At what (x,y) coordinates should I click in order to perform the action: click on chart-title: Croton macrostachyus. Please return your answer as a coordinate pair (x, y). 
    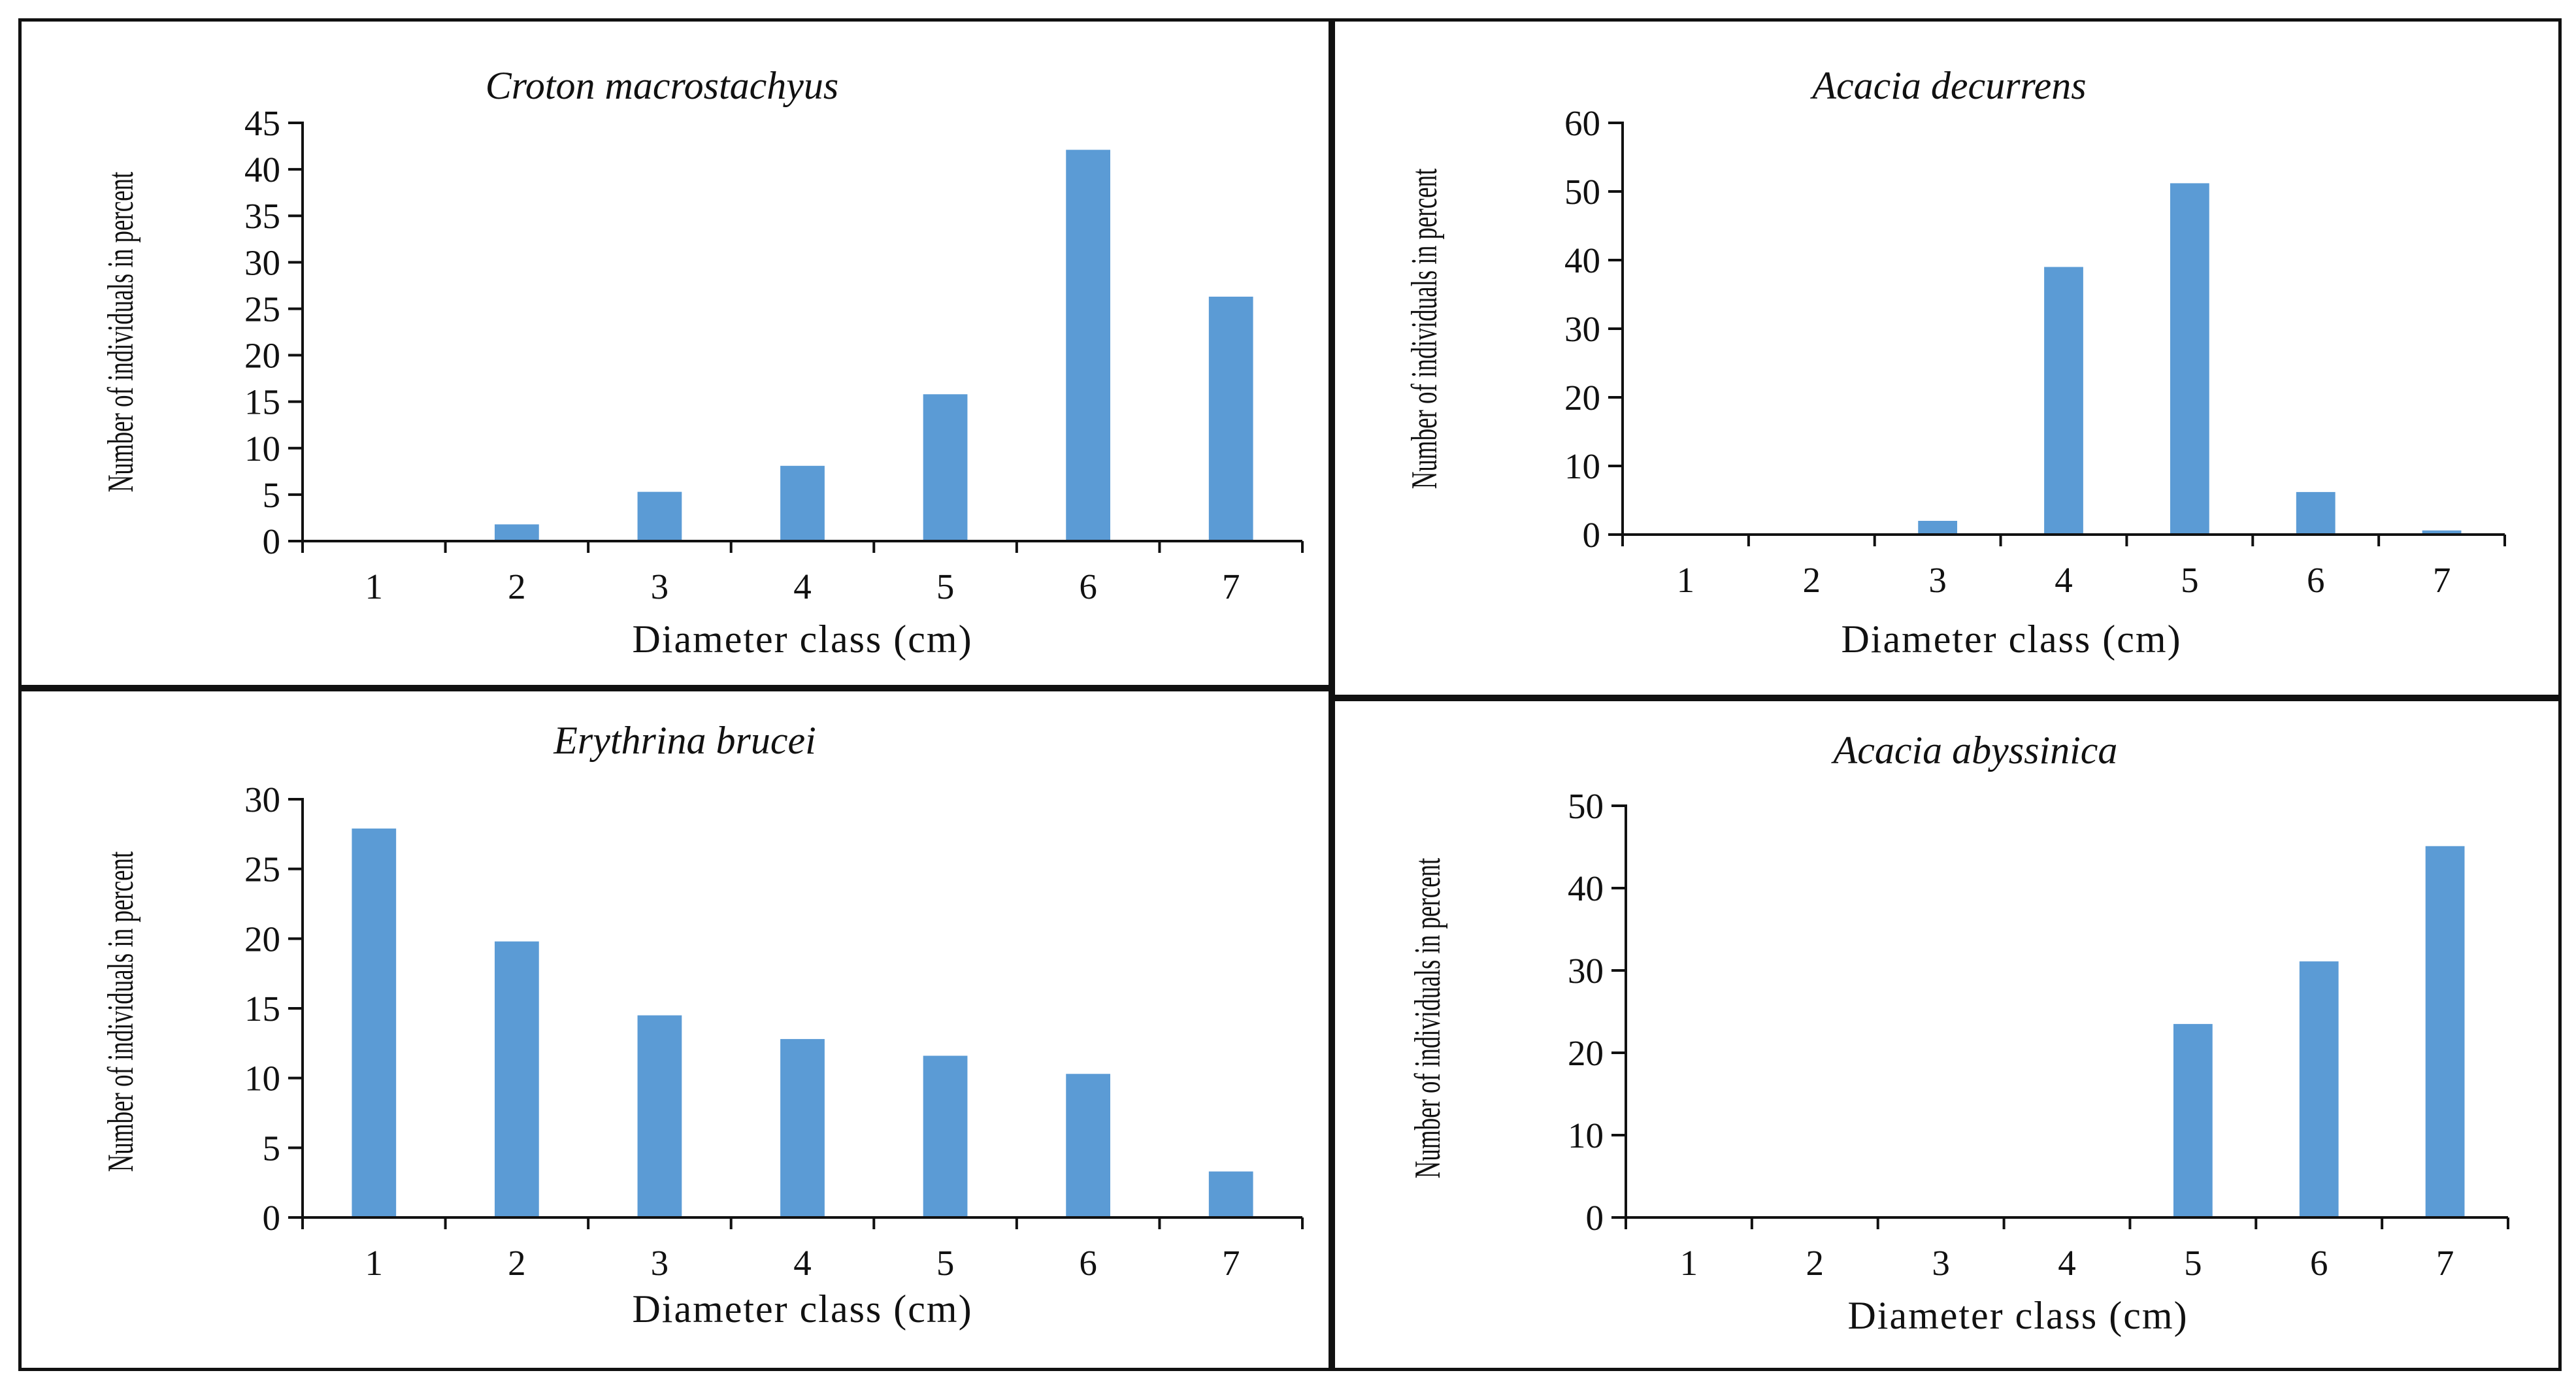
    Looking at the image, I should click on (662, 85).